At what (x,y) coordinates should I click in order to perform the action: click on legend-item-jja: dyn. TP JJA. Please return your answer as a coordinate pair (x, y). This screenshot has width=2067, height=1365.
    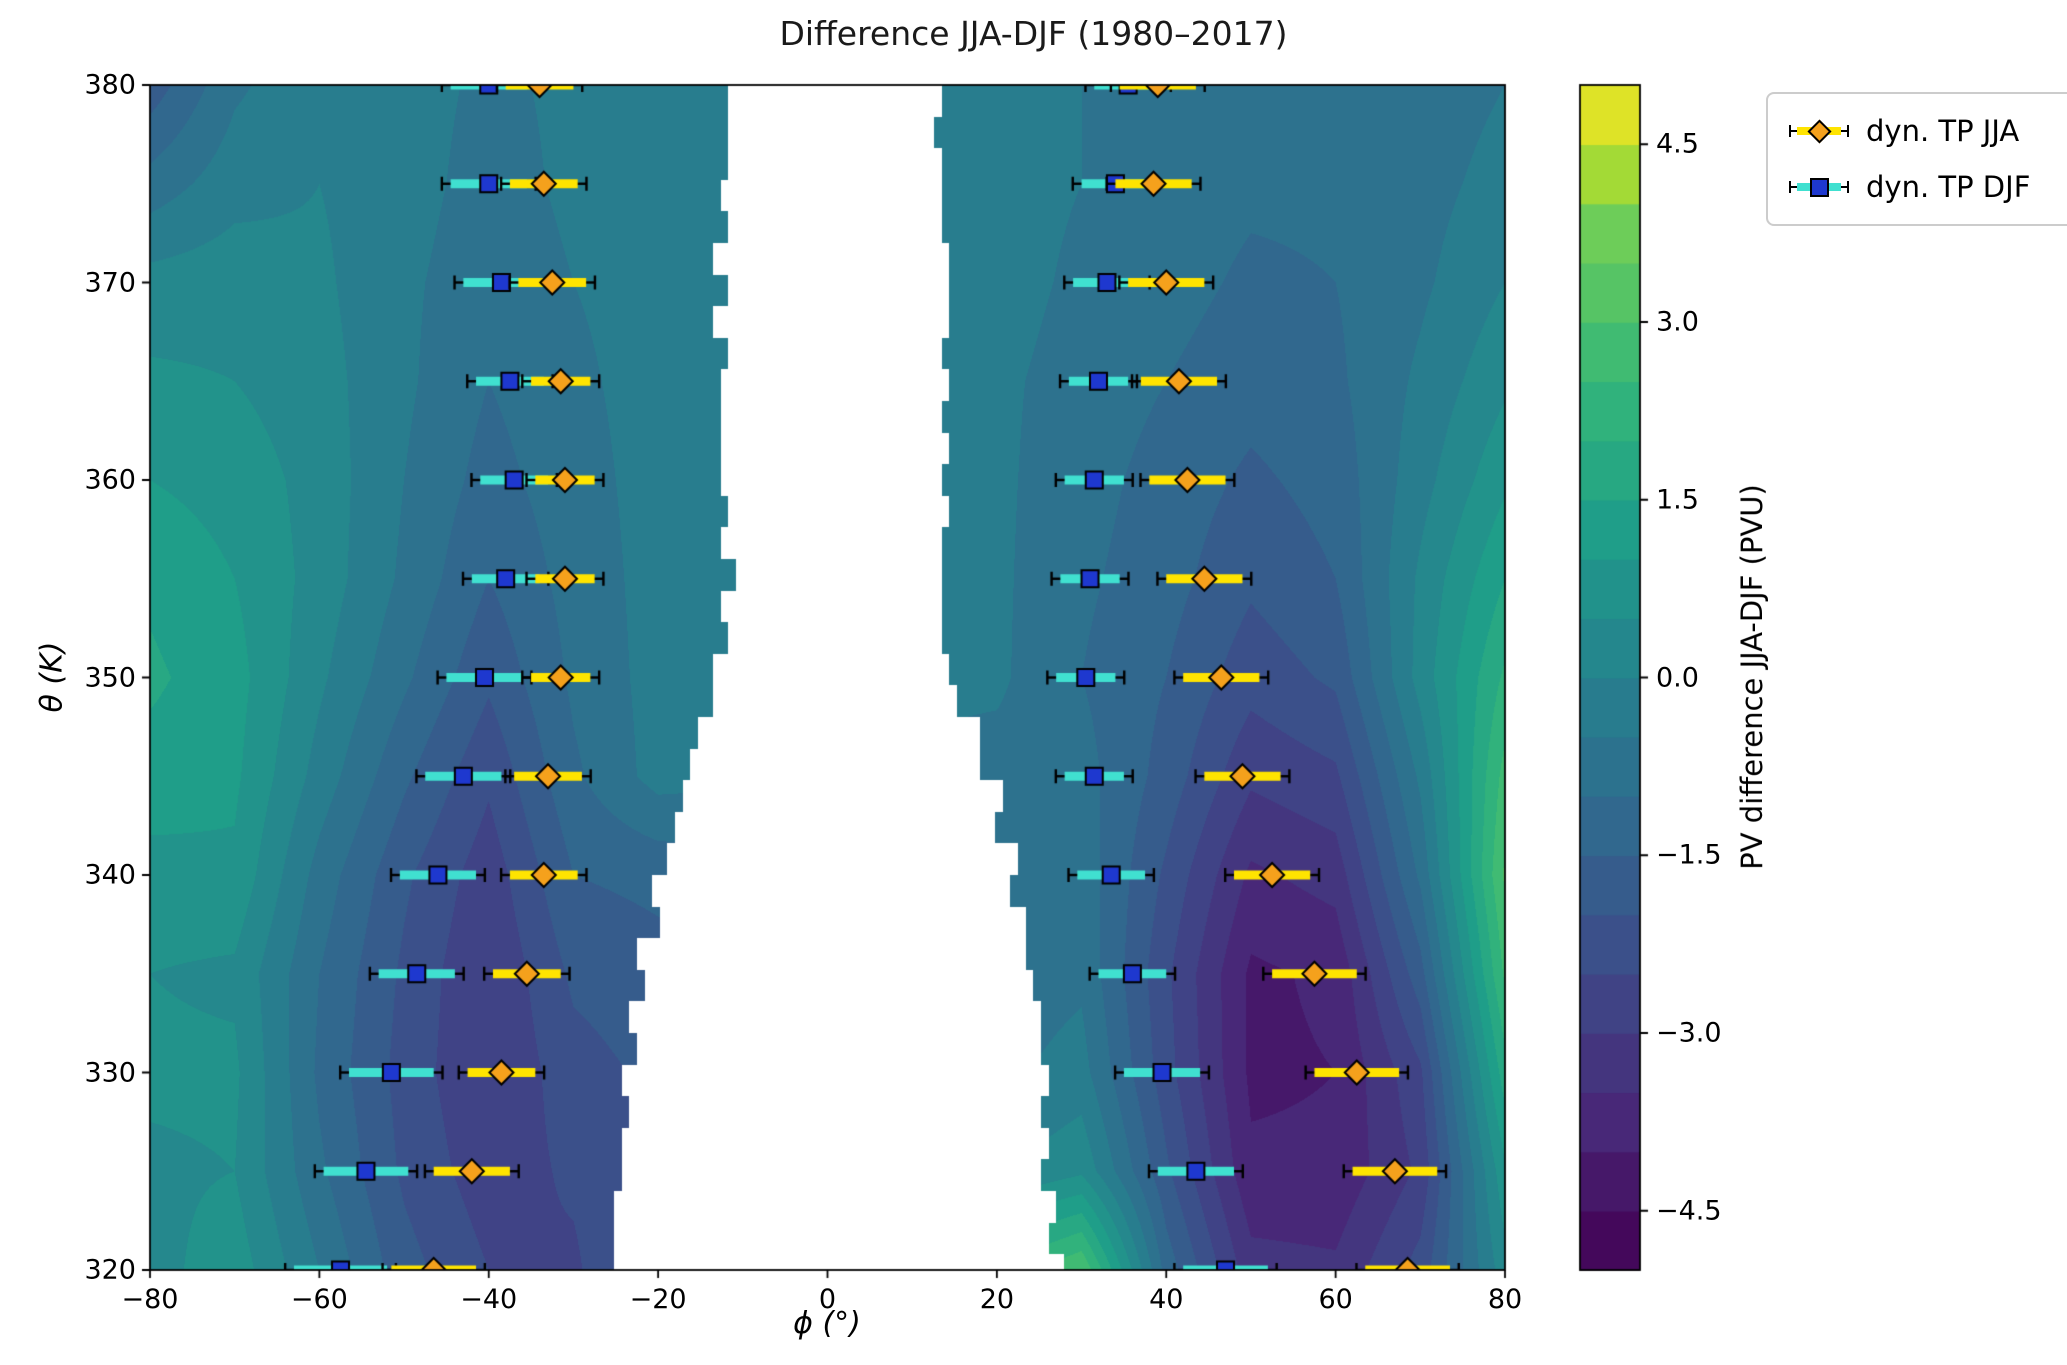
    Looking at the image, I should click on (1925, 131).